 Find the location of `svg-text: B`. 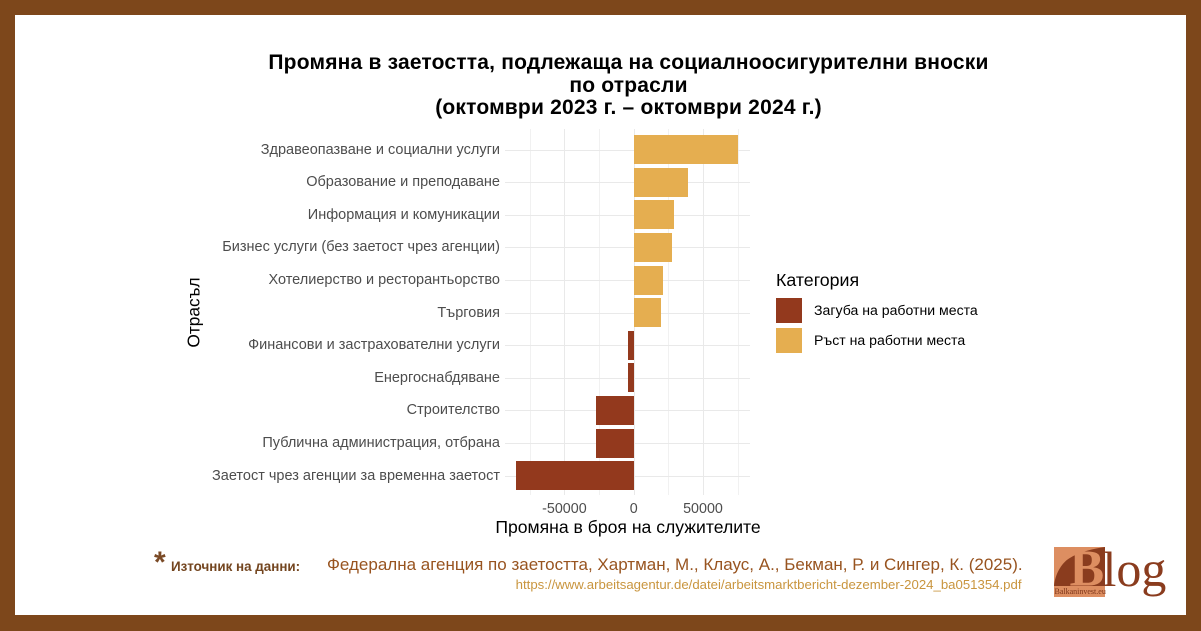

svg-text: B is located at coordinates (1087, 572).